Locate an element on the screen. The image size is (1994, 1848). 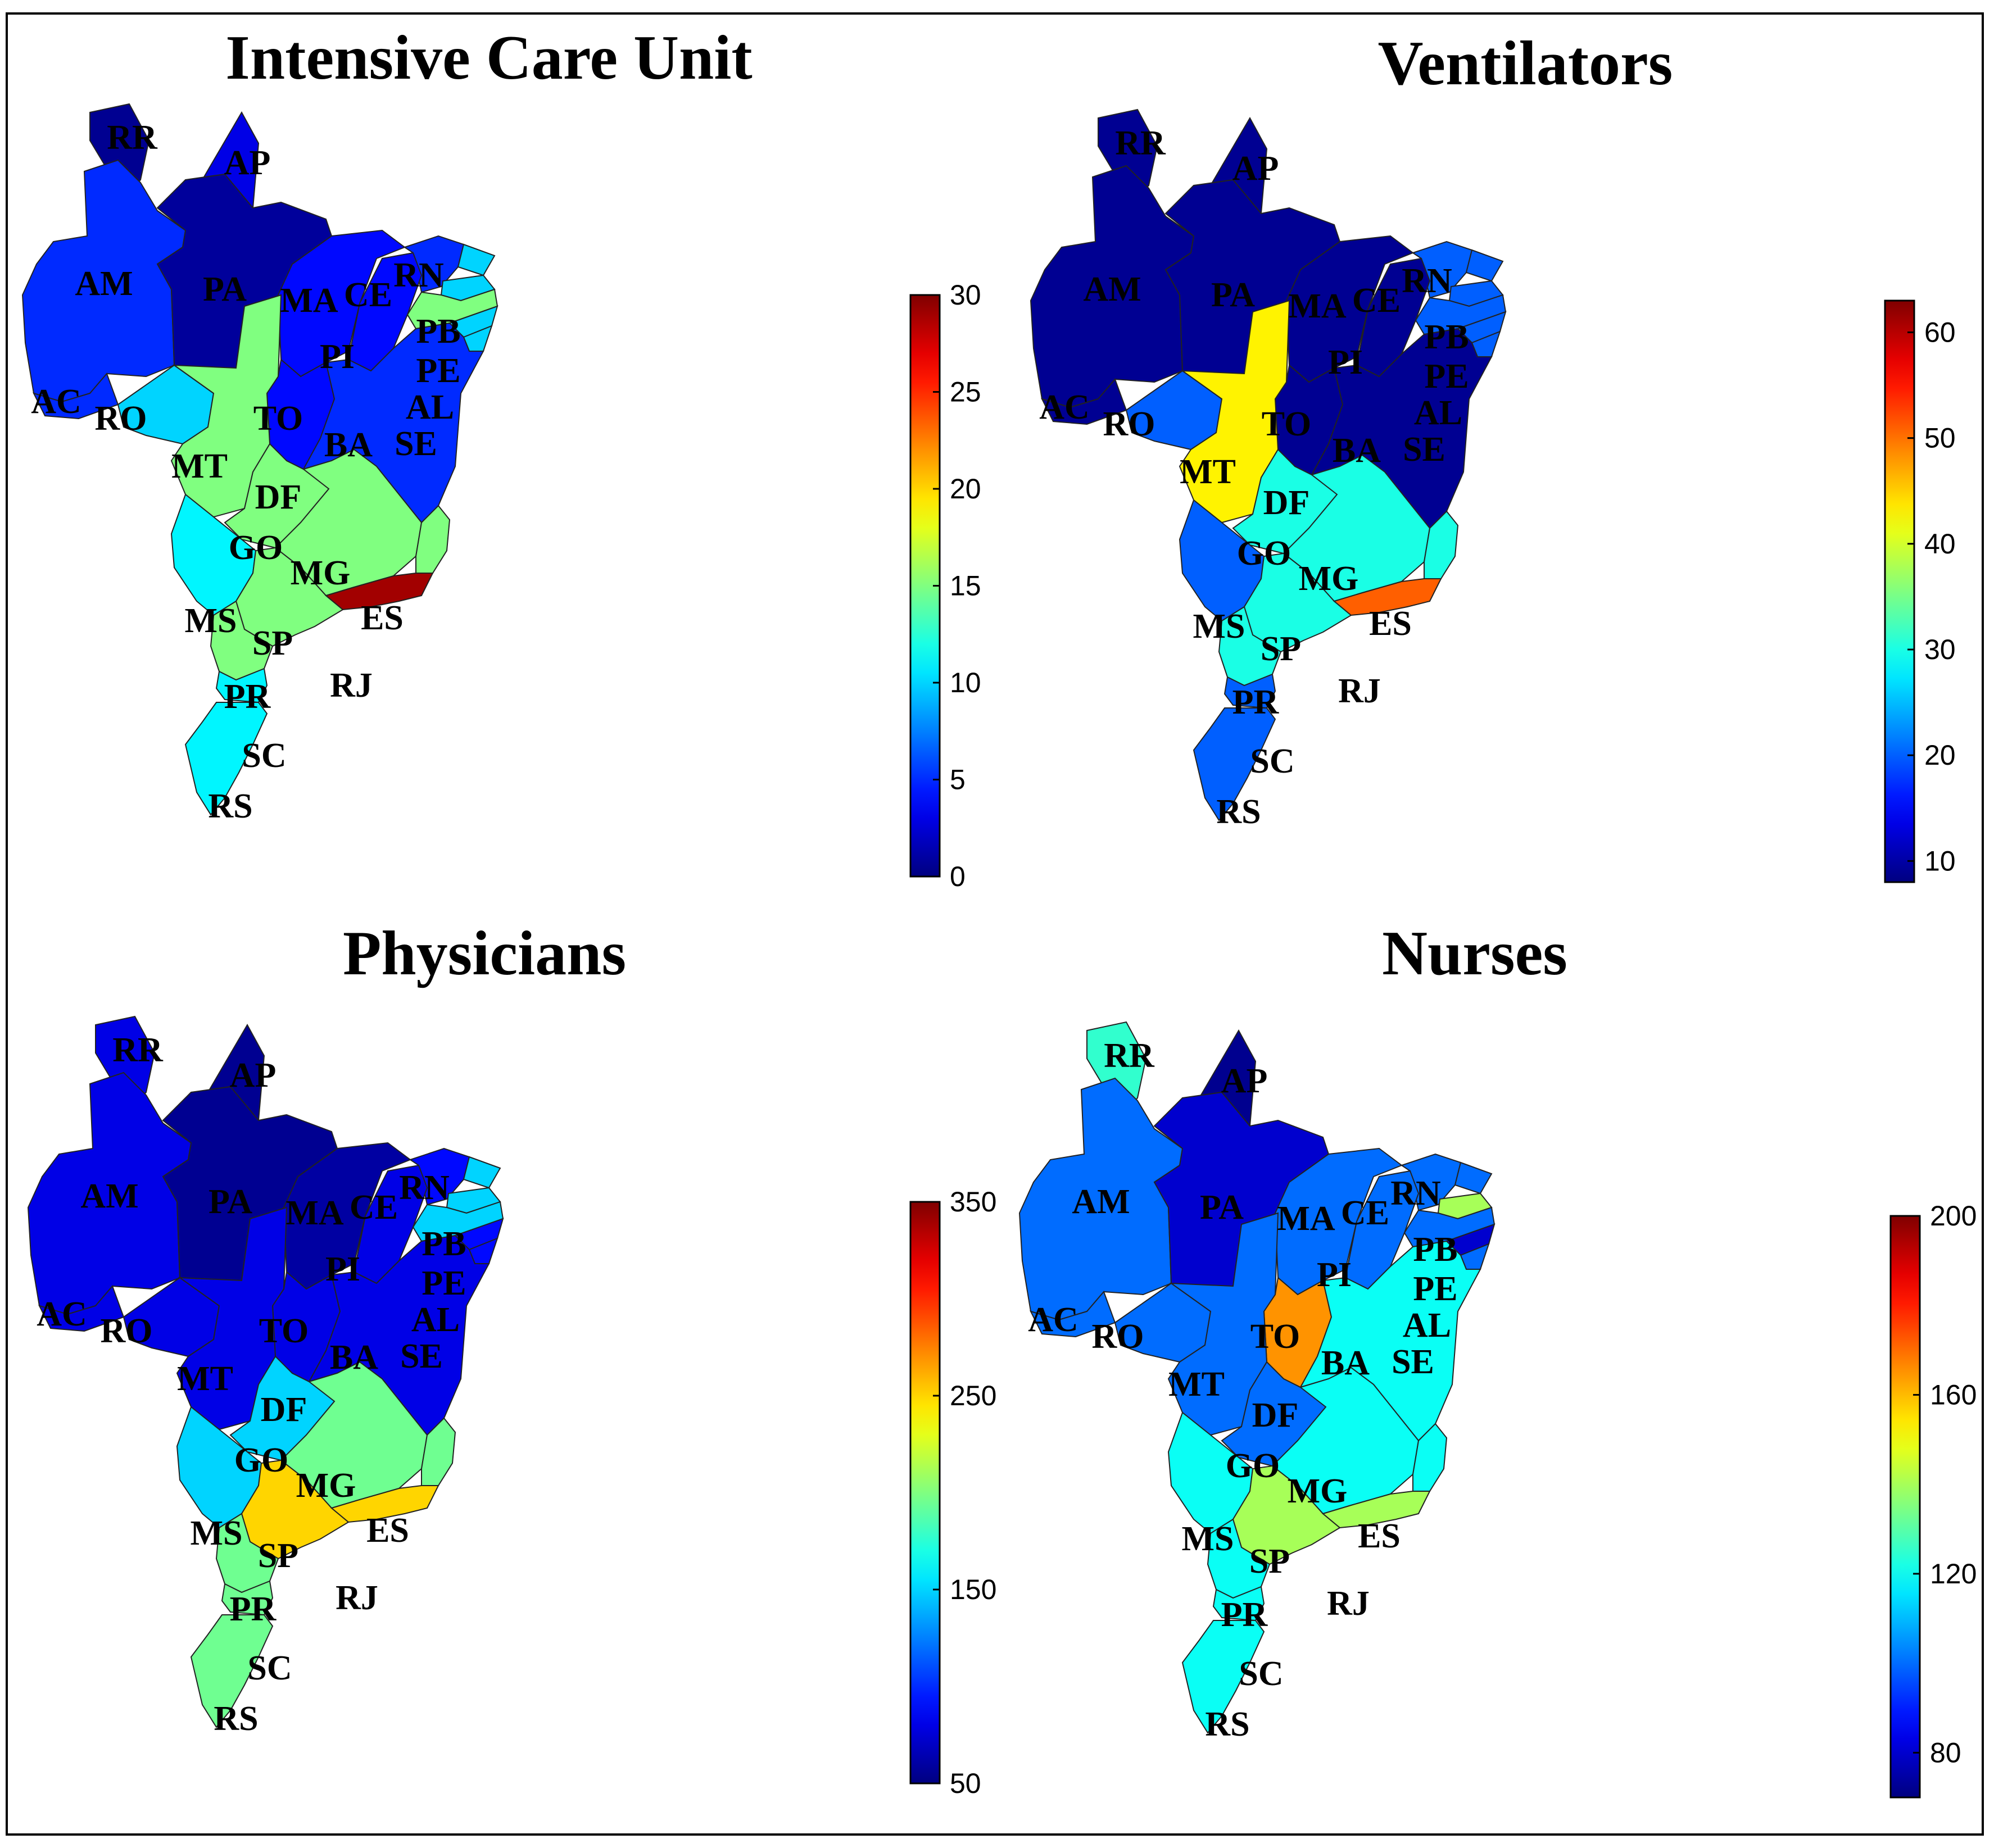
colorbar-tick-label: 25 is located at coordinates (965, 392).